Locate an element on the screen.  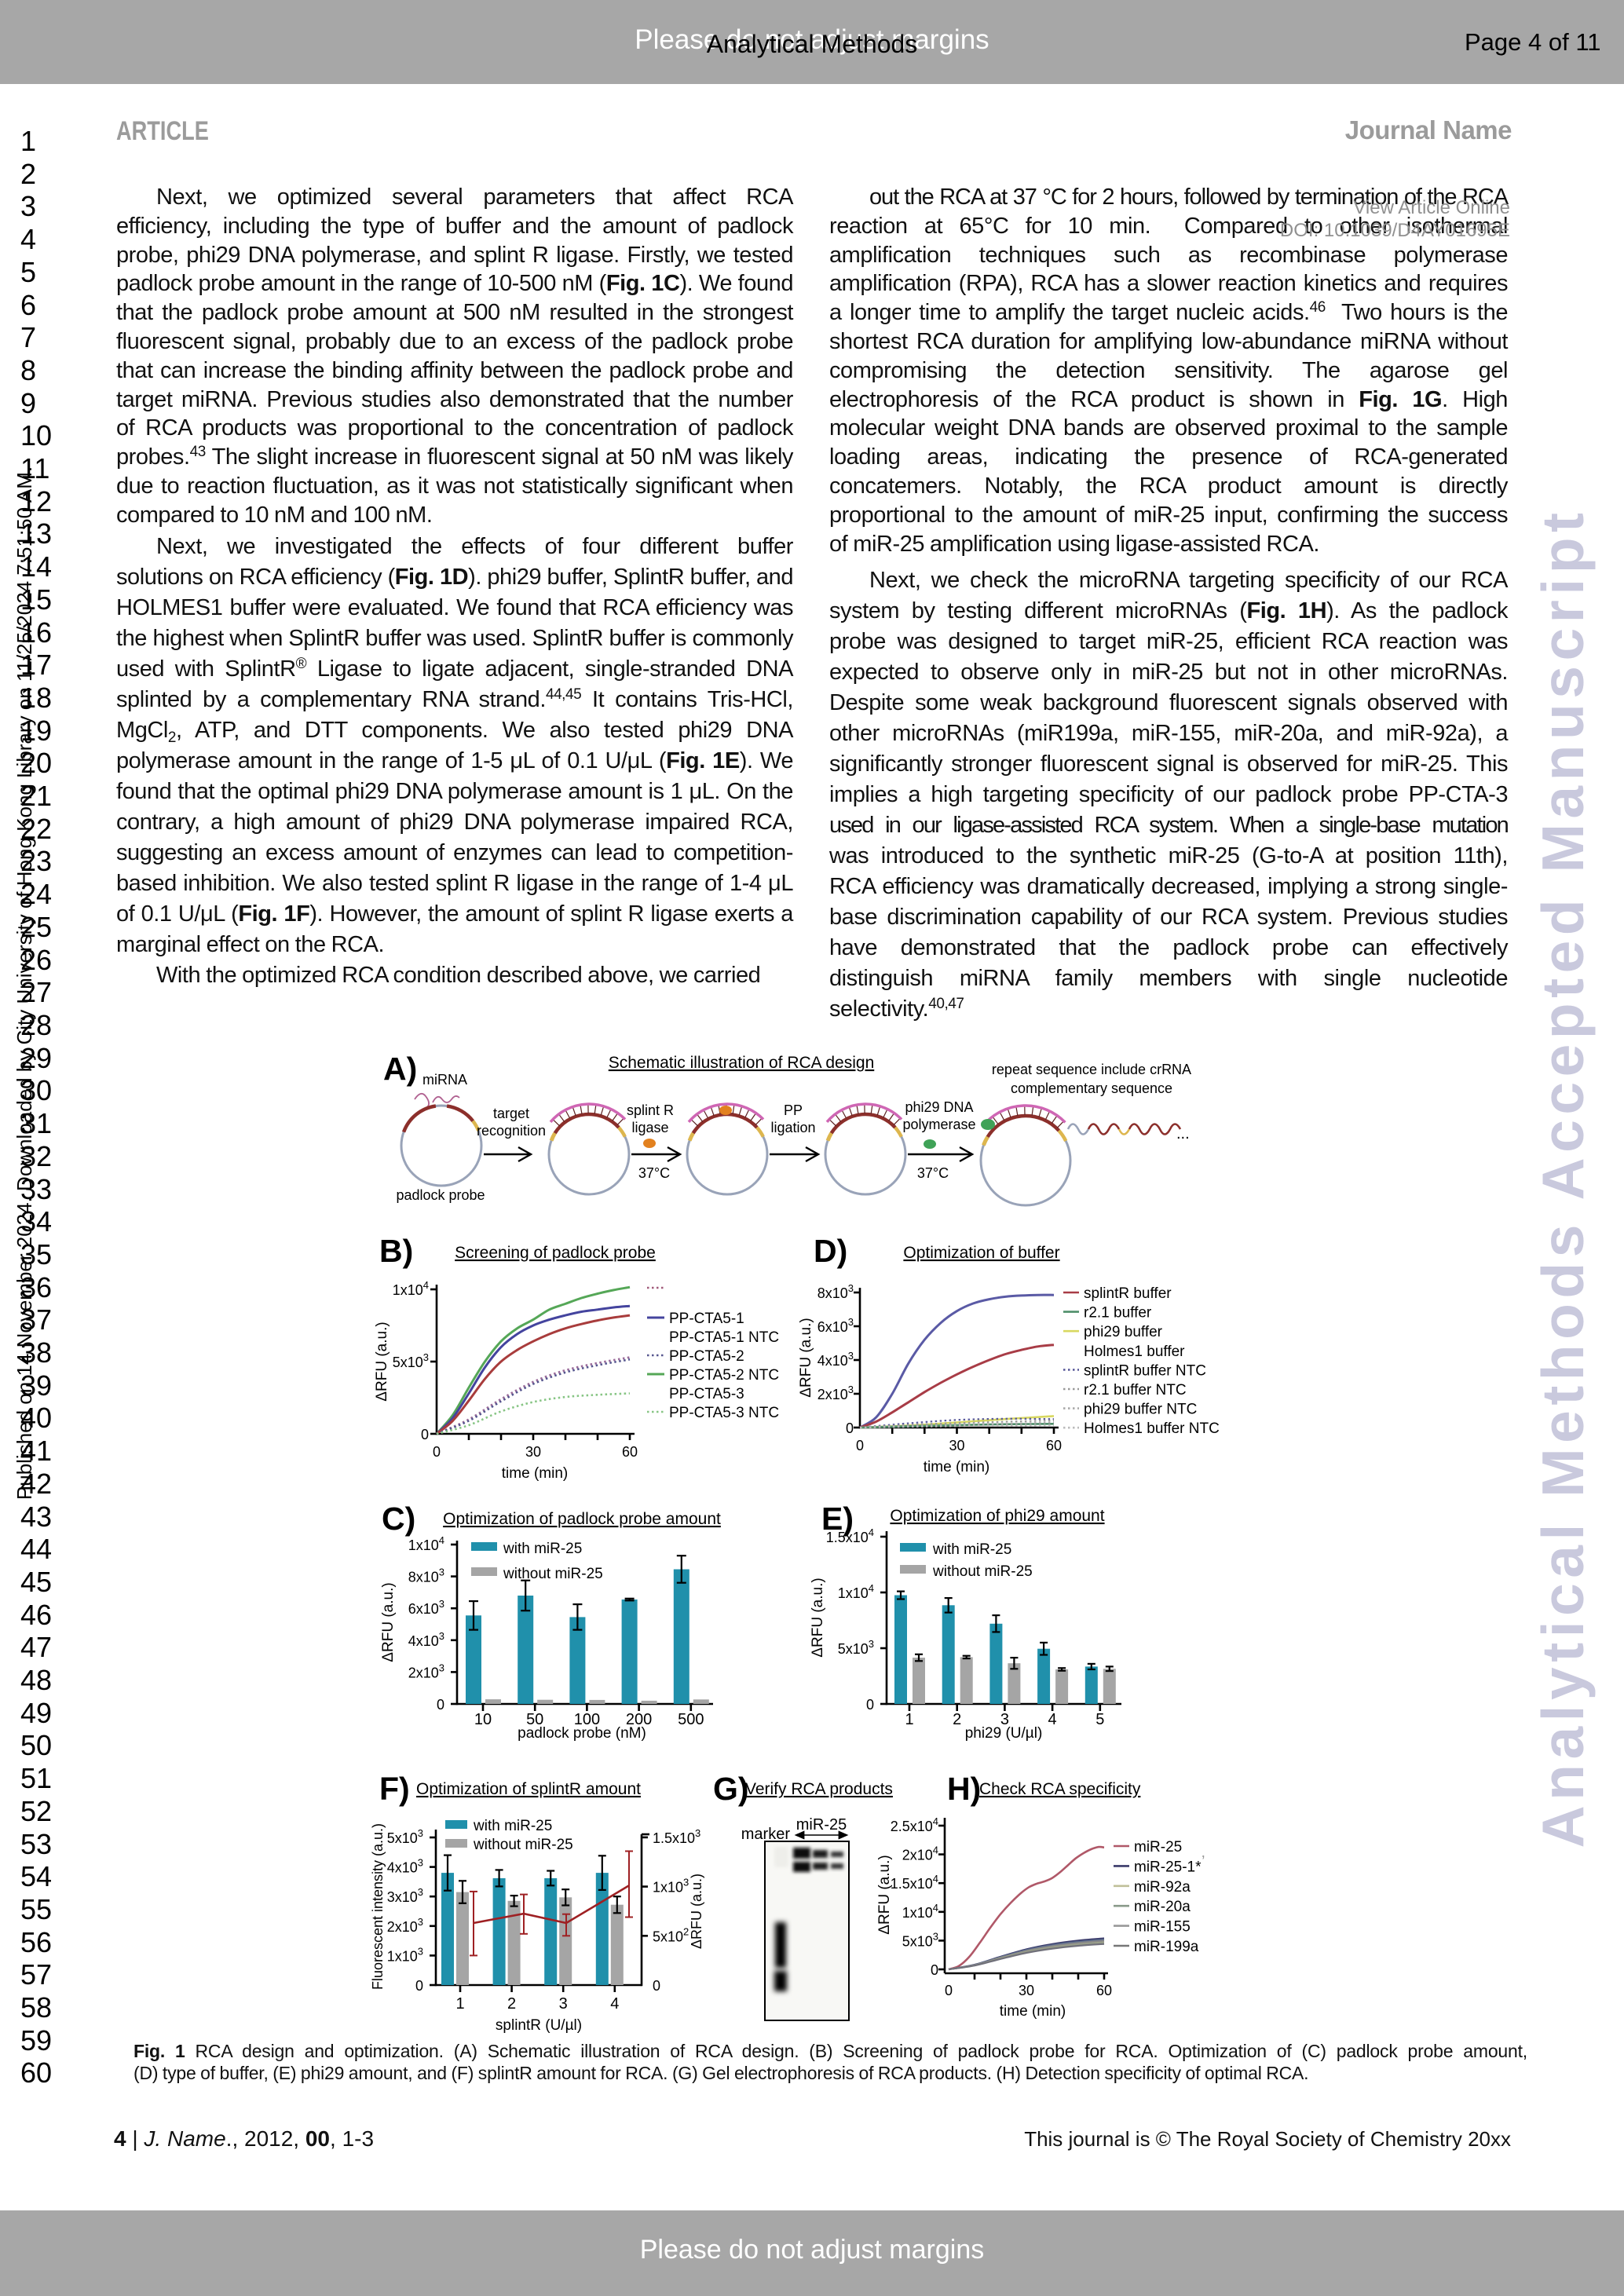
svg-text: phi29 buffer NTC is located at coordinates (1140, 1410).